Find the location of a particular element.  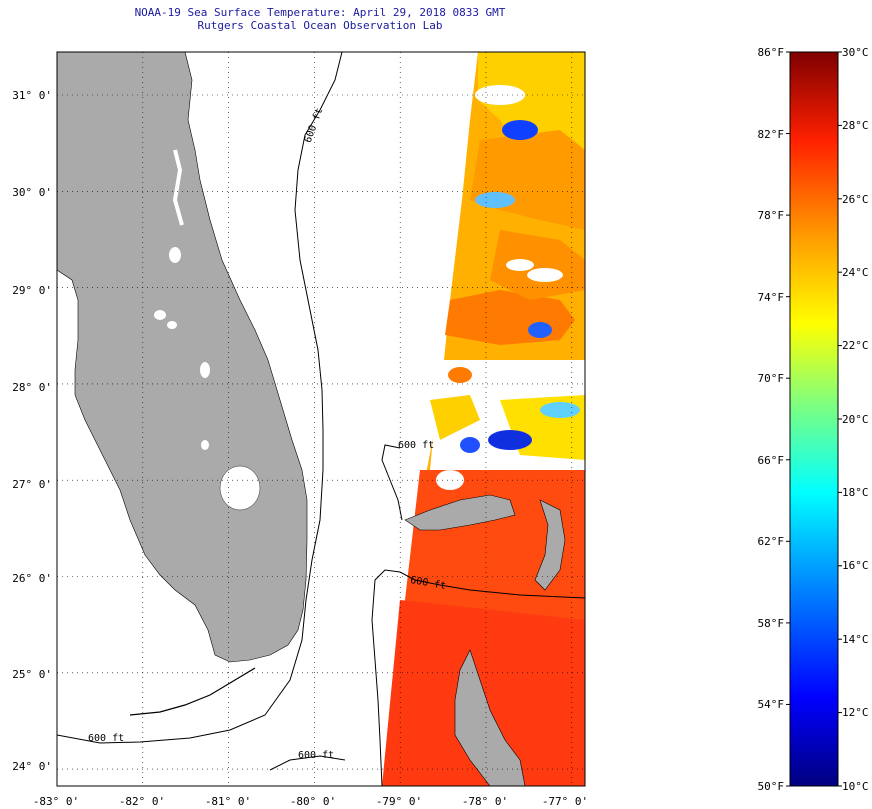

lon-label-83: -83° 0' is located at coordinates (56, 801).